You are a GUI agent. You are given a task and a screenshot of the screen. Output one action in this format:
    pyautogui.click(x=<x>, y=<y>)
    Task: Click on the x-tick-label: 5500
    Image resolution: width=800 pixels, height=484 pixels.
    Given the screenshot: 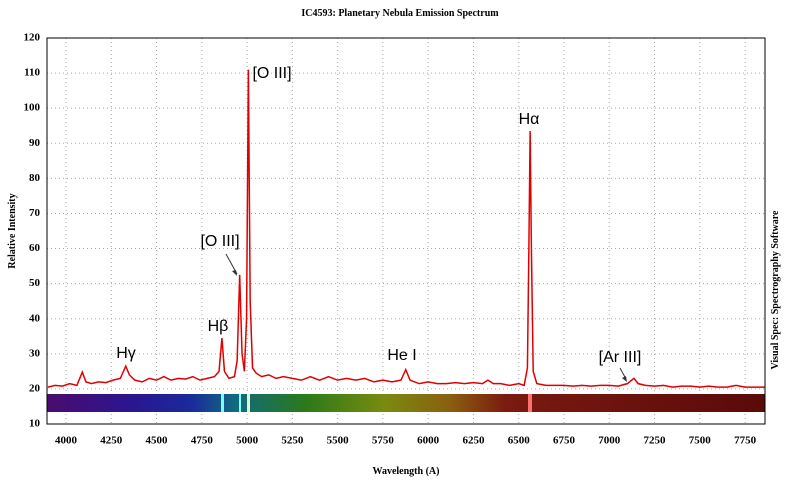 What is the action you would take?
    pyautogui.click(x=338, y=441)
    